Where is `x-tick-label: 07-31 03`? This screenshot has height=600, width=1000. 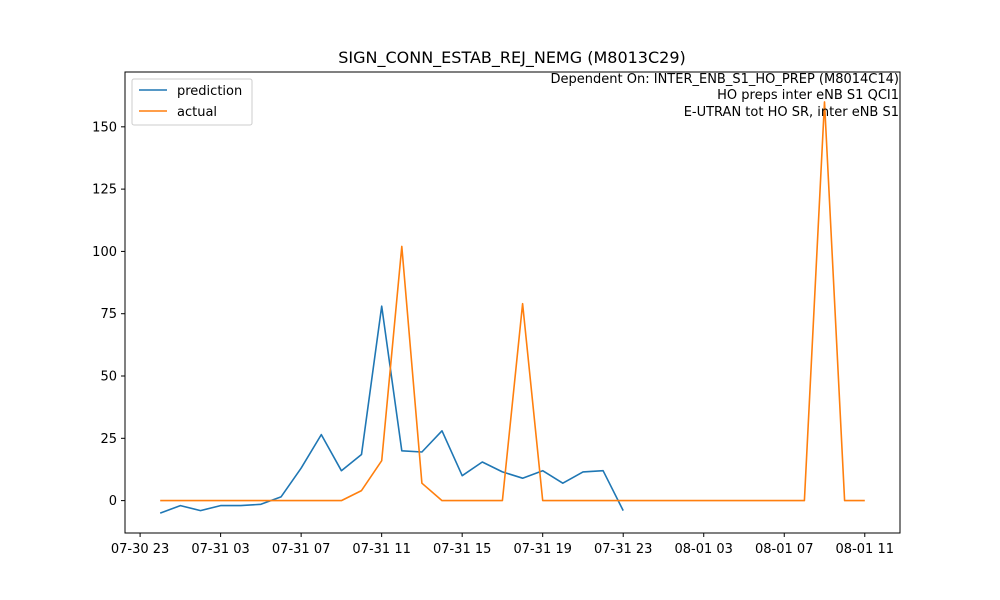
x-tick-label: 07-31 03 is located at coordinates (220, 549).